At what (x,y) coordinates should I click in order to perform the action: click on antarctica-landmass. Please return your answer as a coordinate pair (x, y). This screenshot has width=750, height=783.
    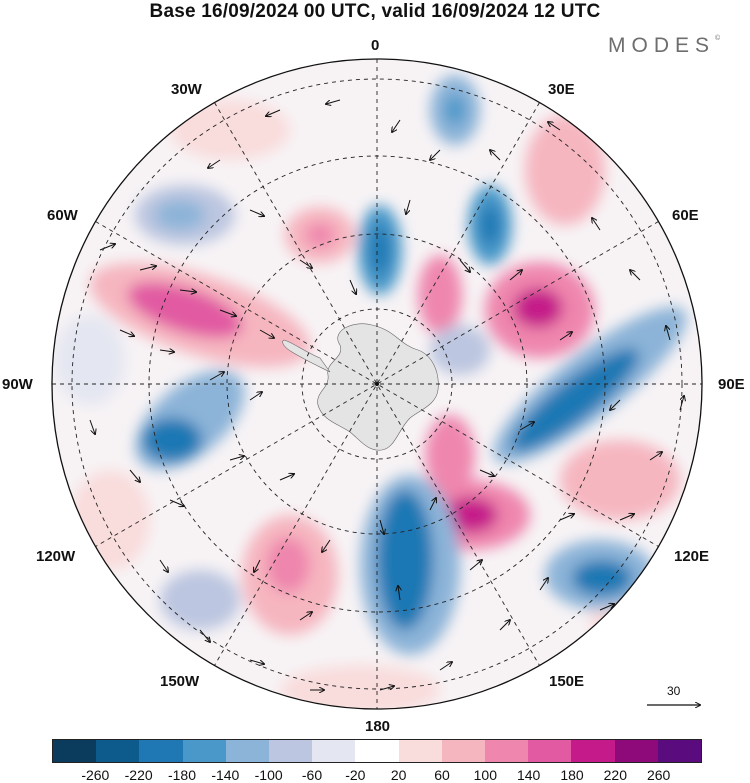
    Looking at the image, I should click on (378, 387).